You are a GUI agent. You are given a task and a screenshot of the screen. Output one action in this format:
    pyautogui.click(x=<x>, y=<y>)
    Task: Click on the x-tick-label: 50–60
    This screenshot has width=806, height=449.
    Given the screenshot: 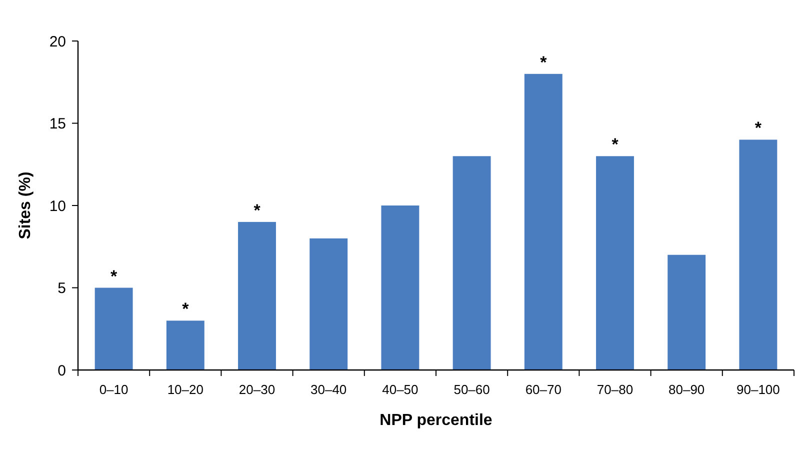 What is the action you would take?
    pyautogui.click(x=472, y=389)
    